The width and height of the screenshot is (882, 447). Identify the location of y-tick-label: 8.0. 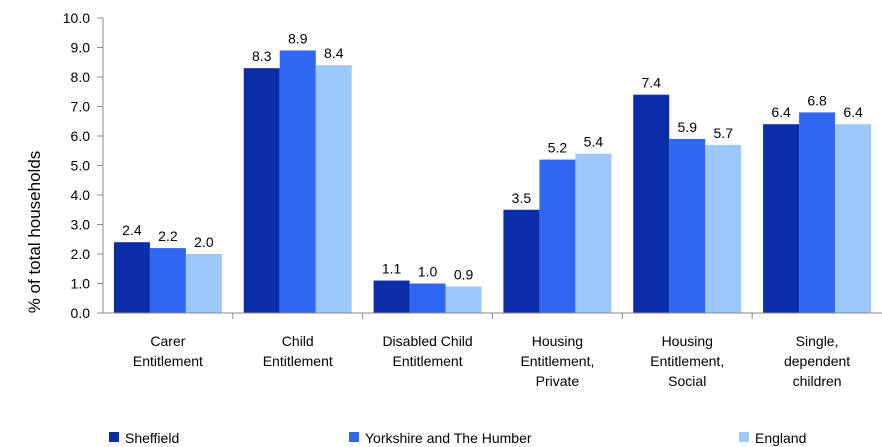
(81, 77).